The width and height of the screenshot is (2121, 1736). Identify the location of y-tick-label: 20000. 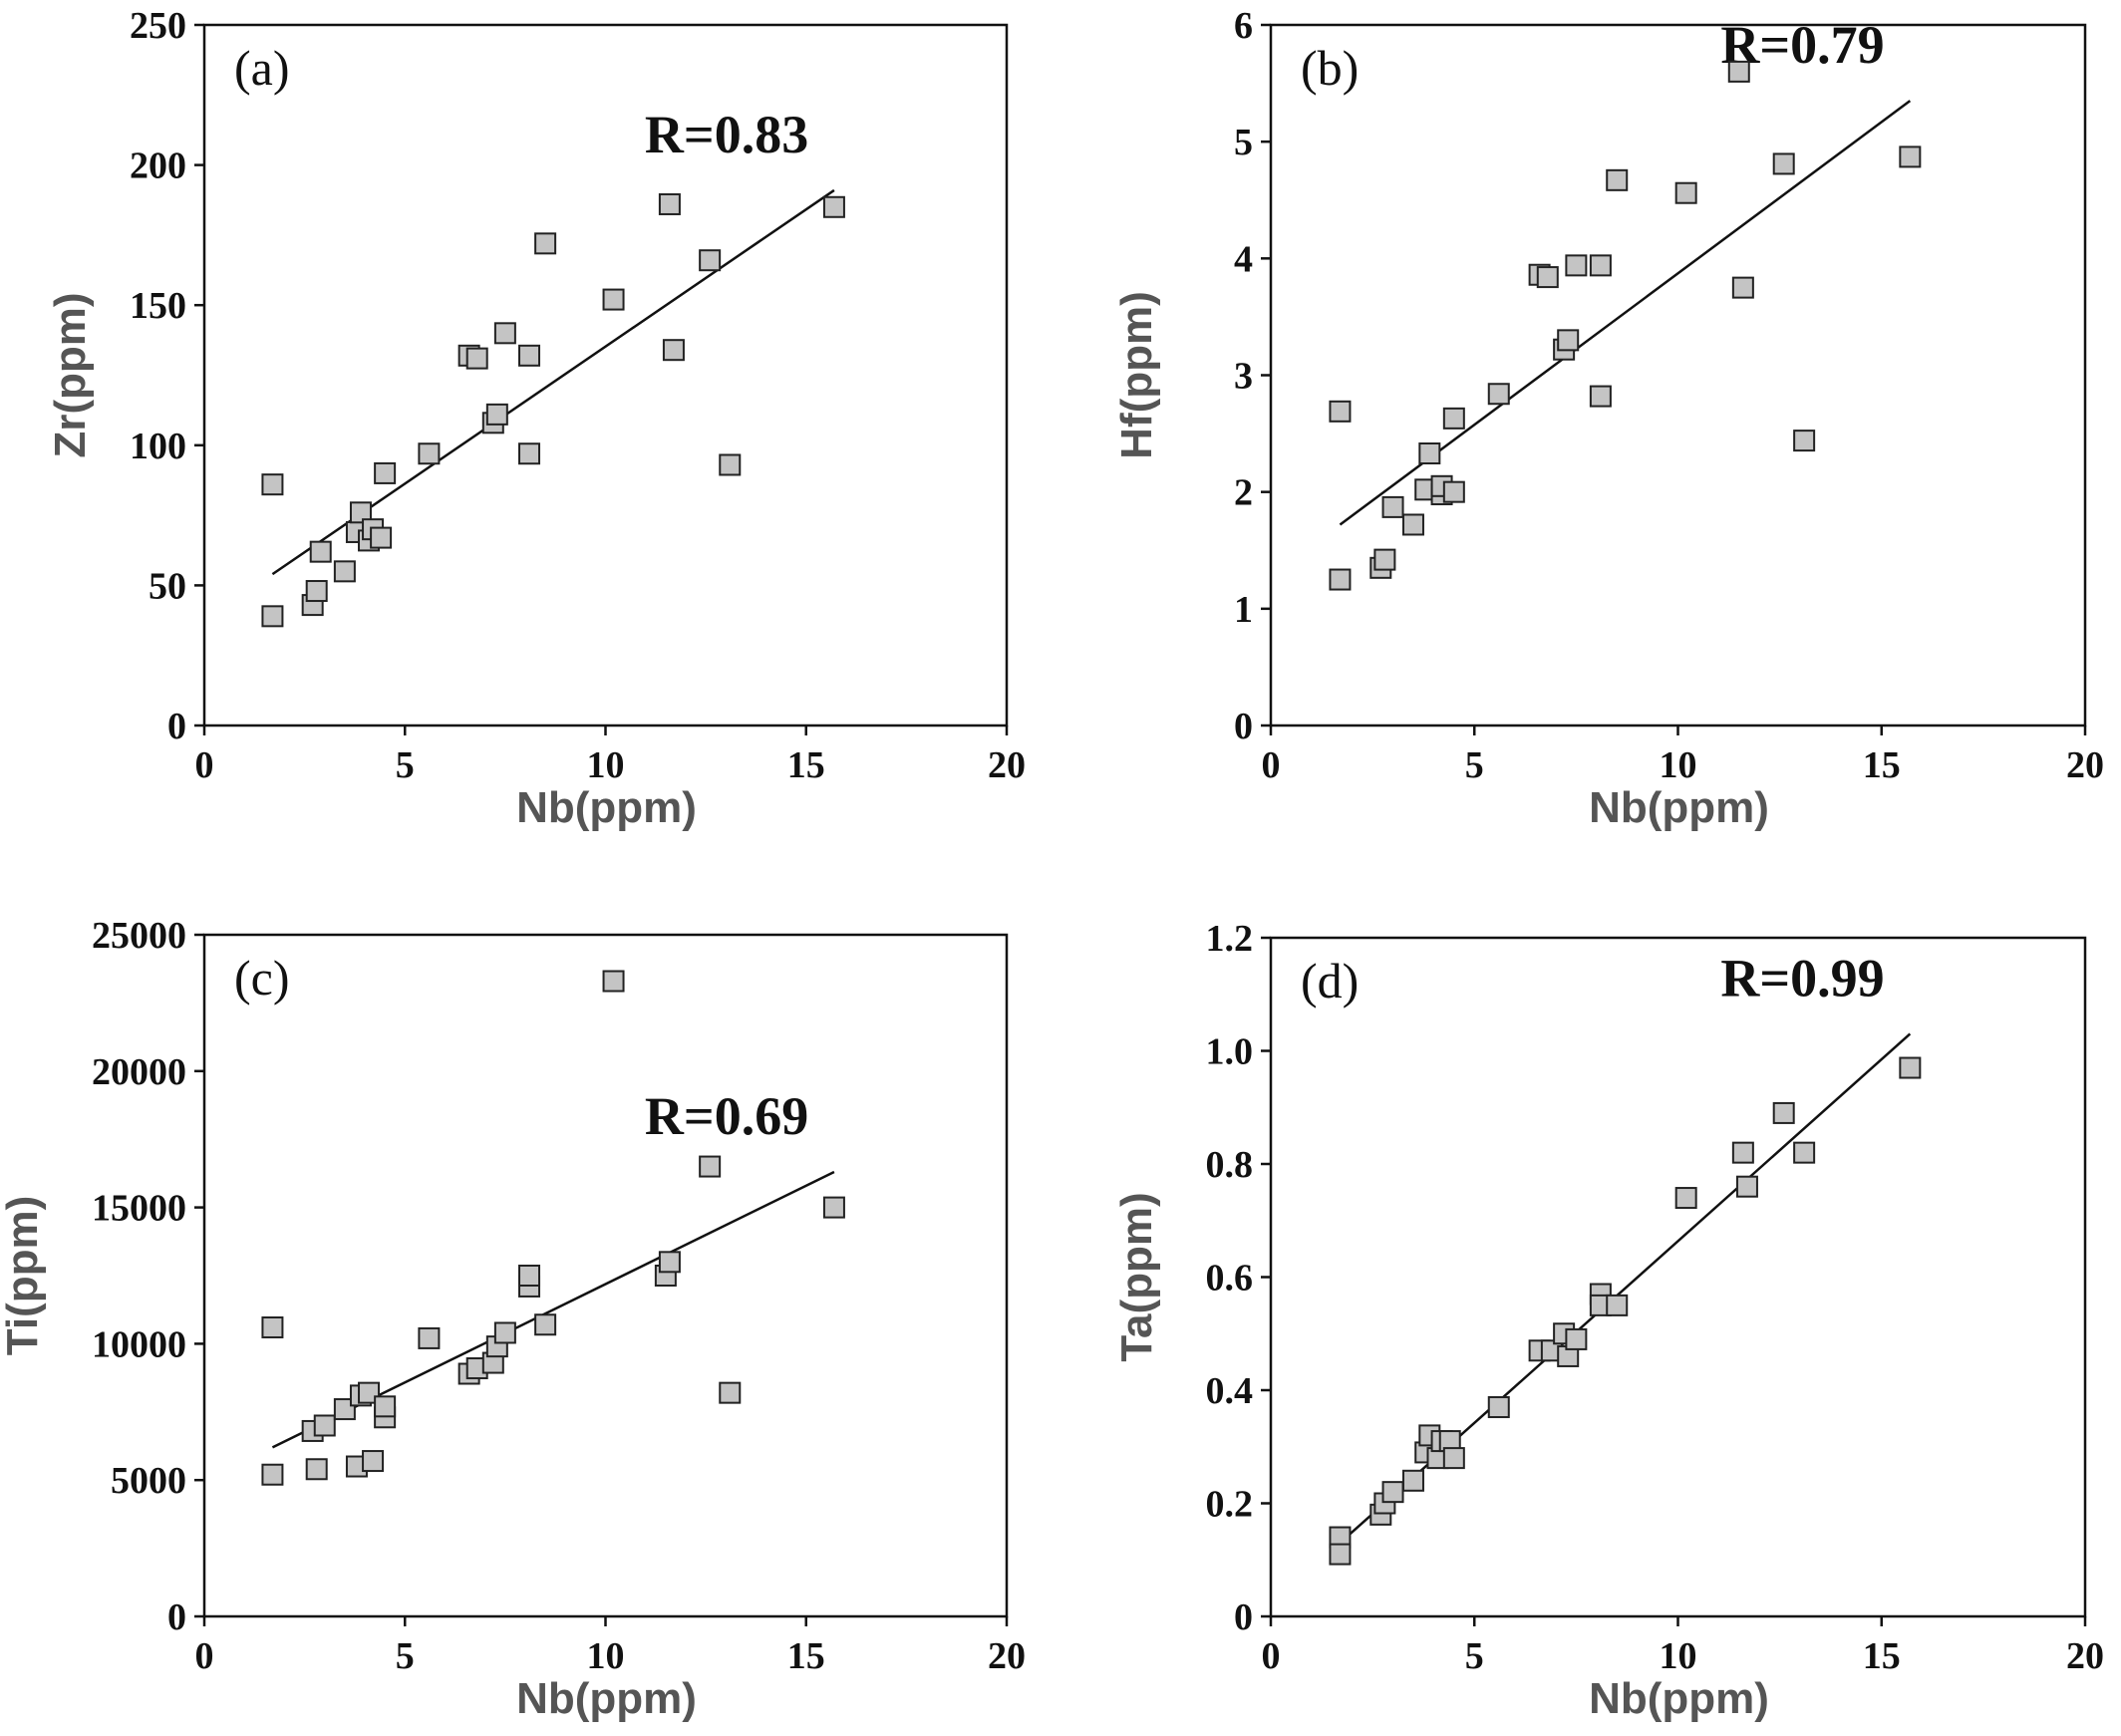
(139, 1072).